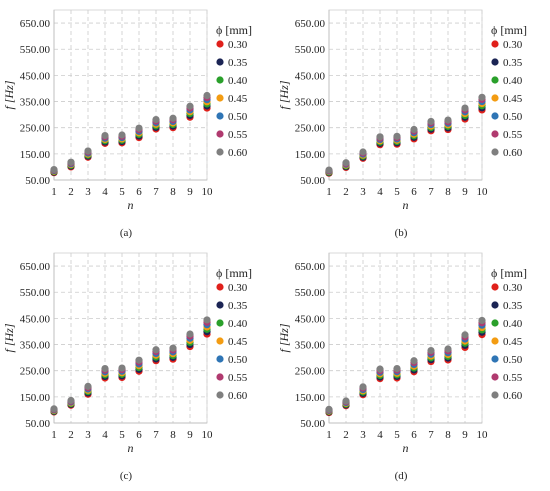 This screenshot has width=550, height=491. Describe the element at coordinates (401, 233) in the screenshot. I see `panel-label: (b)` at that location.